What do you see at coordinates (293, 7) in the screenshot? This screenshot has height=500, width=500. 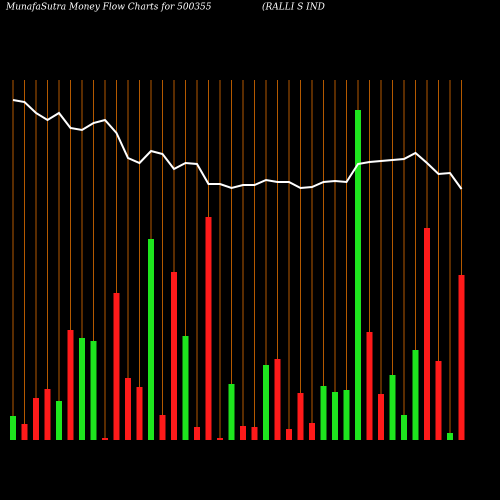 I see `chart-subtitle: (RALLI S IND` at bounding box center [293, 7].